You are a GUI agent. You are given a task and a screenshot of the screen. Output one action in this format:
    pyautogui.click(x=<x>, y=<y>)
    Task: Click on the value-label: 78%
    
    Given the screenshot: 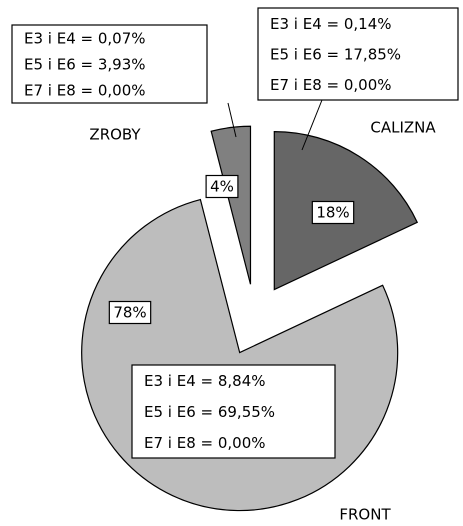 What is the action you would take?
    pyautogui.click(x=129, y=313)
    